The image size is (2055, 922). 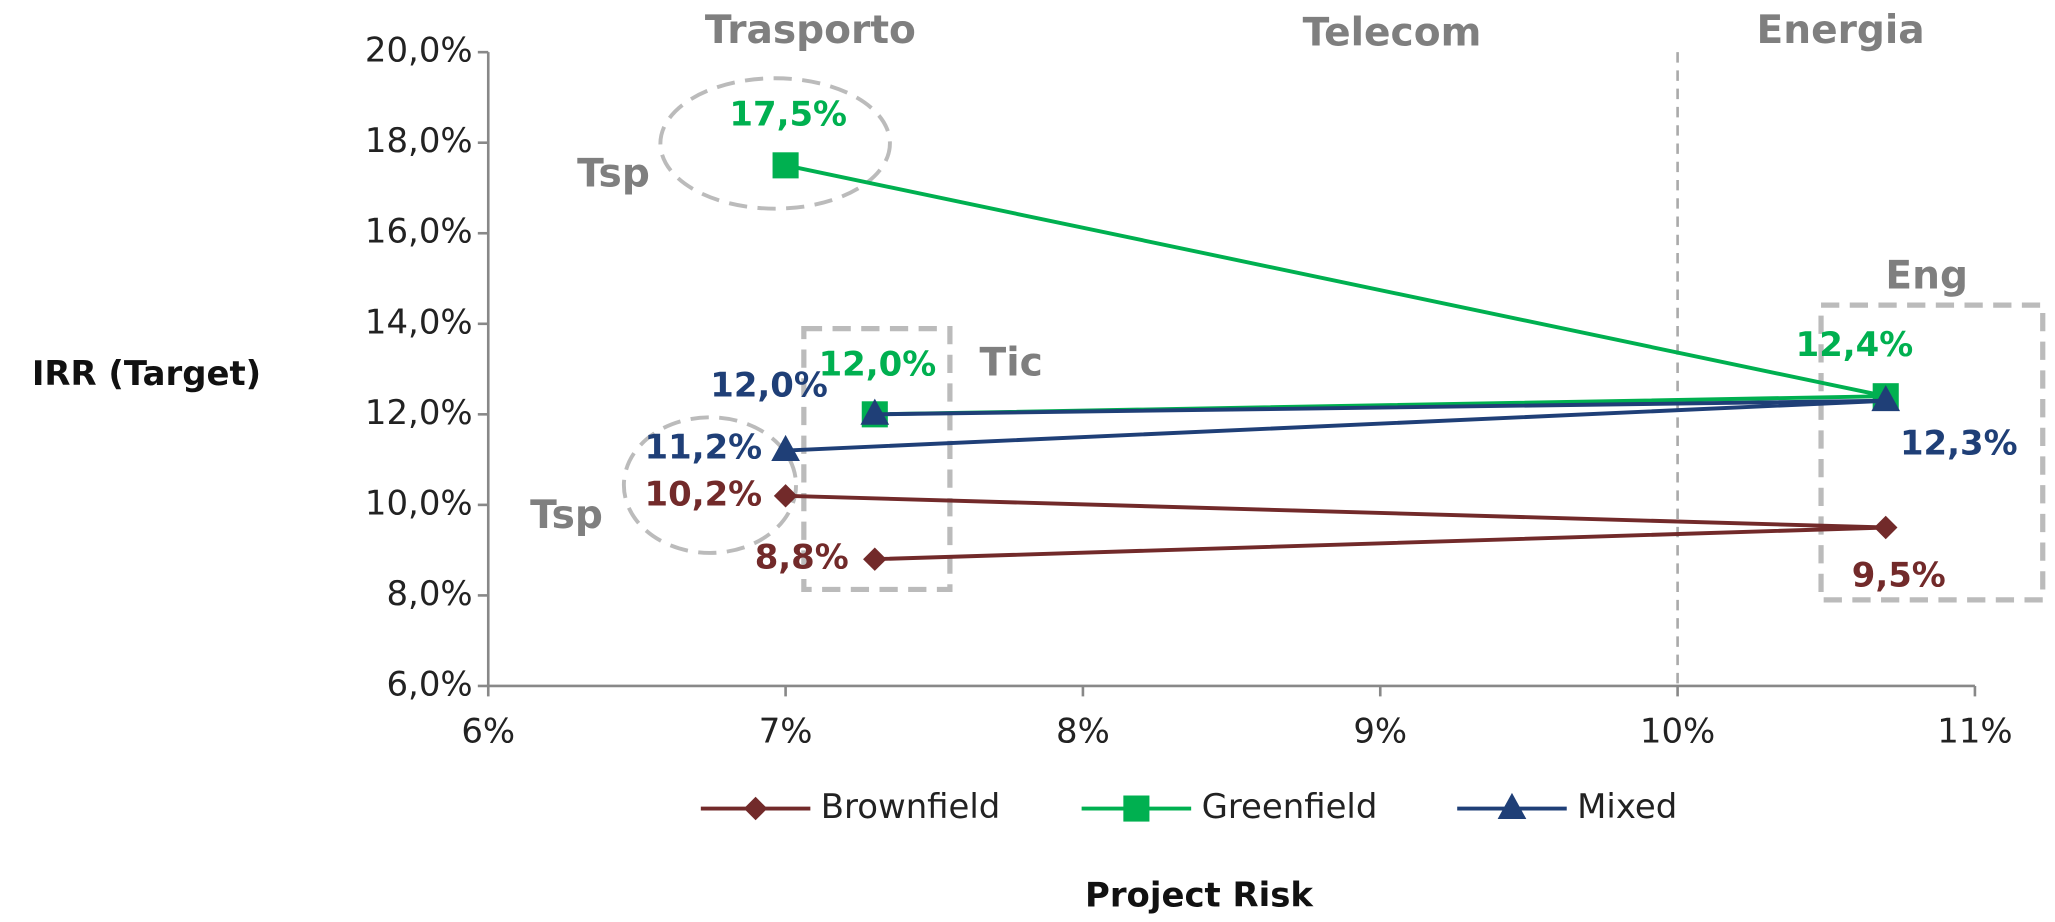 What do you see at coordinates (419, 321) in the screenshot?
I see `y-tick-label: 14,0%` at bounding box center [419, 321].